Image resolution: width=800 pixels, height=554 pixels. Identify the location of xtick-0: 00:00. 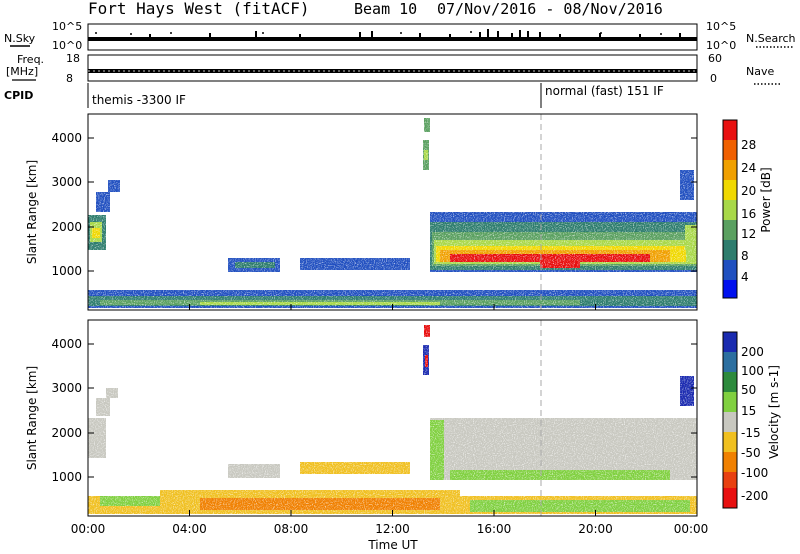
(88, 529).